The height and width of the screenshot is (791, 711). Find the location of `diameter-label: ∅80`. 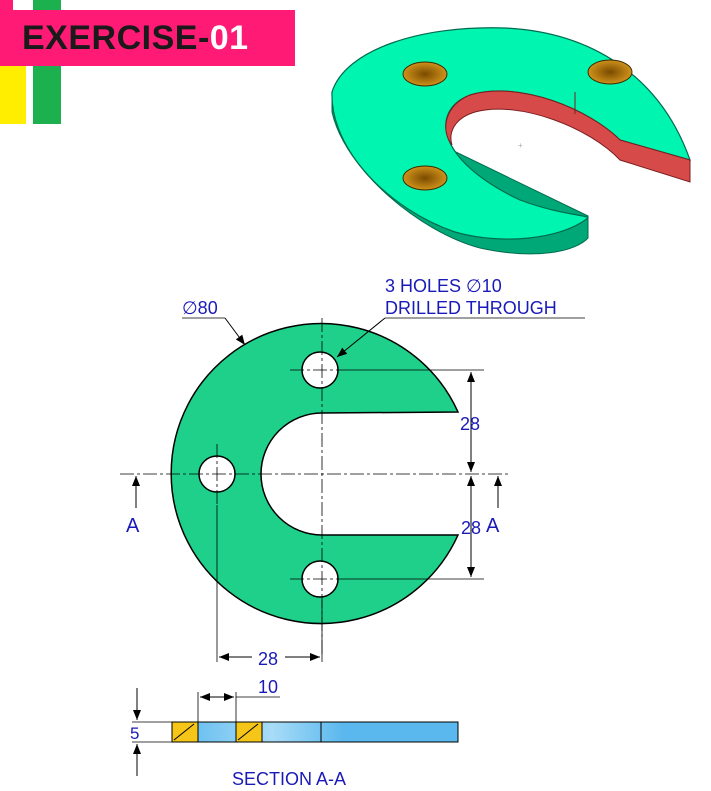

diameter-label: ∅80 is located at coordinates (200, 308).